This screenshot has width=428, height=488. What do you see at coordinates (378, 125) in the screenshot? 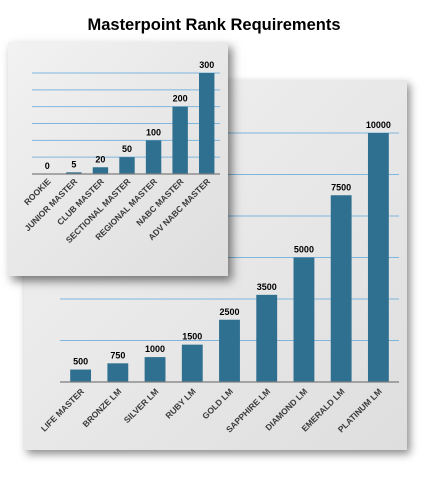
I see `main-chart-value-label: 10000` at bounding box center [378, 125].